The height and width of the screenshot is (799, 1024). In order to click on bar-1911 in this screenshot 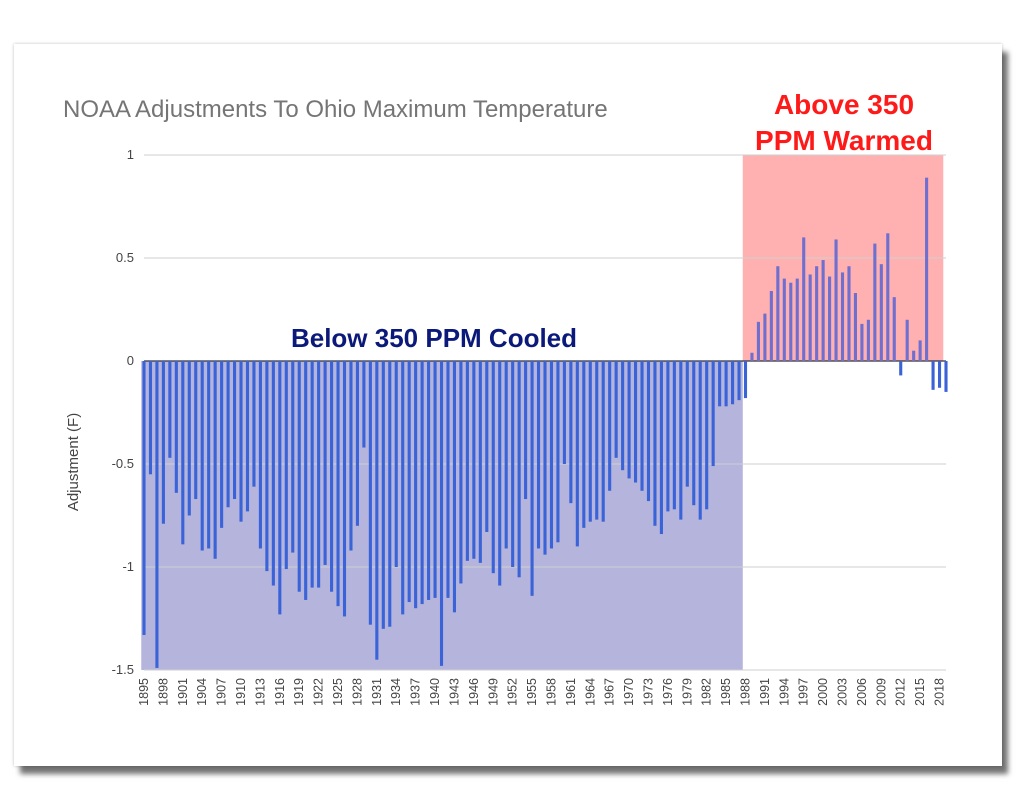, I will do `click(247, 436)`.